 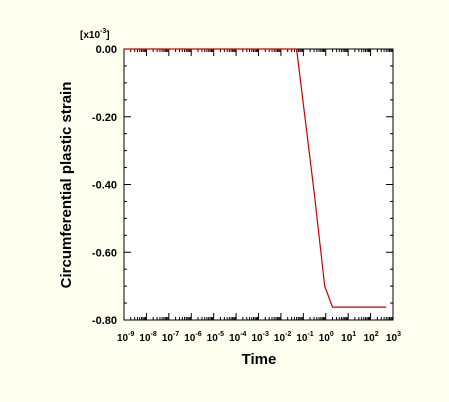 What do you see at coordinates (259, 359) in the screenshot?
I see `x-axis-title: Time` at bounding box center [259, 359].